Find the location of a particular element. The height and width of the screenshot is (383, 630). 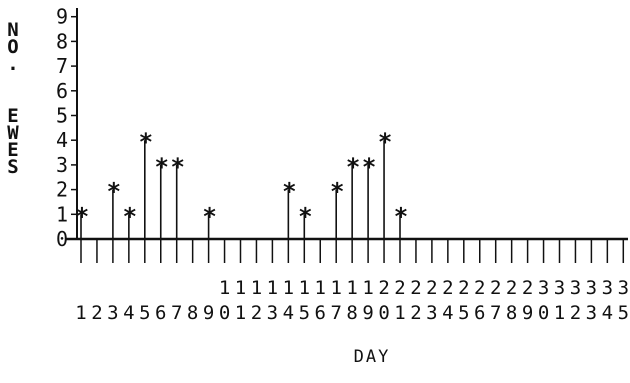

y-axis-label-char: N is located at coordinates (12, 30).